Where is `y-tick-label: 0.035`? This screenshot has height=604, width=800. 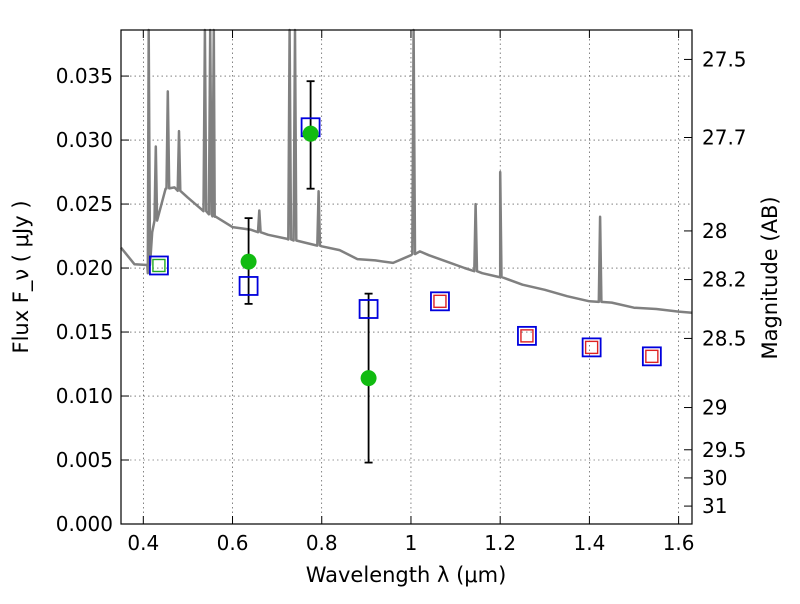
y-tick-label: 0.035 is located at coordinates (84, 76).